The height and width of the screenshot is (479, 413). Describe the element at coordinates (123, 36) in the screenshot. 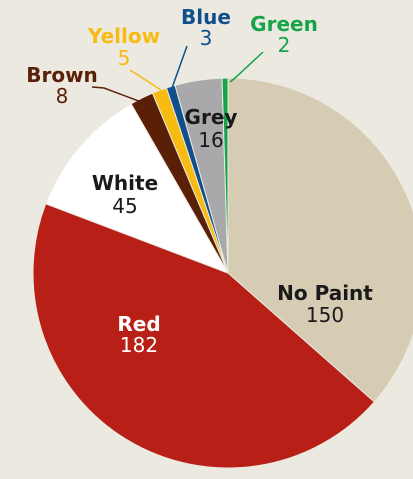

I see `slice-label-yellow: Yellow` at that location.